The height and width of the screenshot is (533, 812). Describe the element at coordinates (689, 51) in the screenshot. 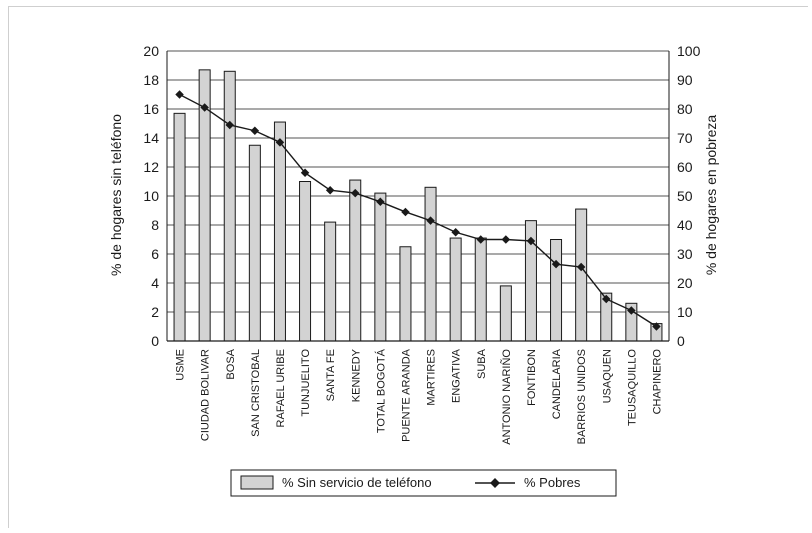

I see `right-tick-label: 100` at that location.